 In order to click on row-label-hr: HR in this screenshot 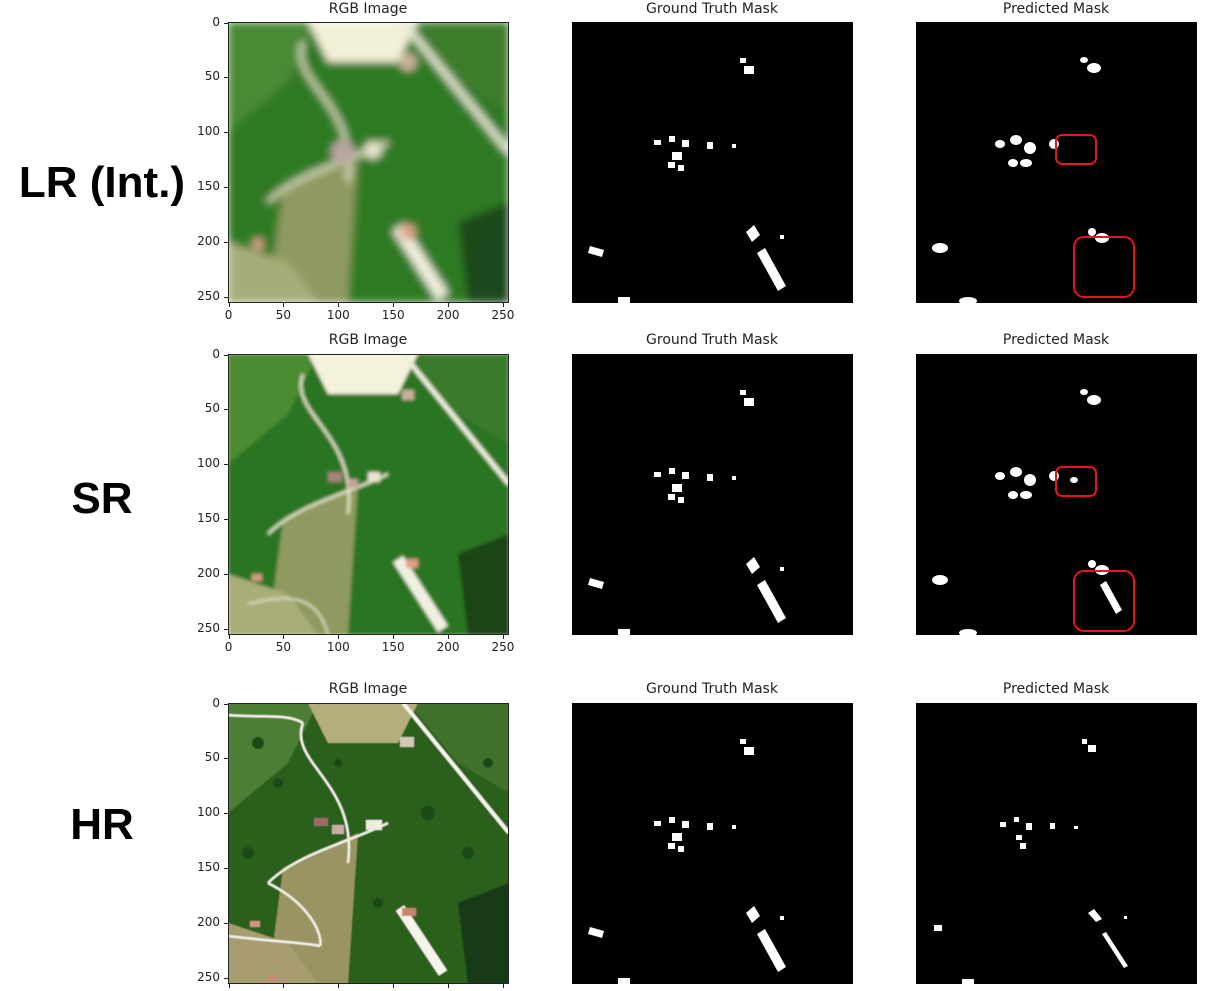, I will do `click(102, 824)`.